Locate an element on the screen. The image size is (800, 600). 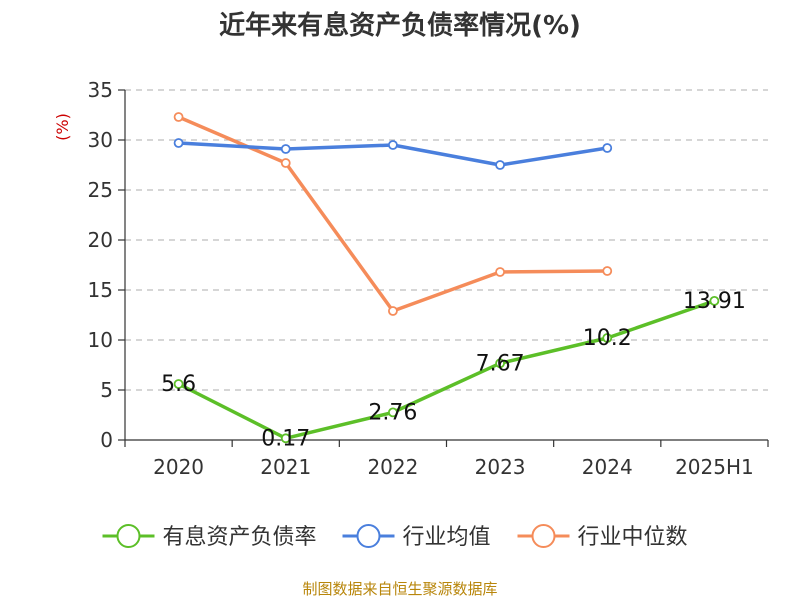
legend-item: 行业均值 is located at coordinates (416, 537).